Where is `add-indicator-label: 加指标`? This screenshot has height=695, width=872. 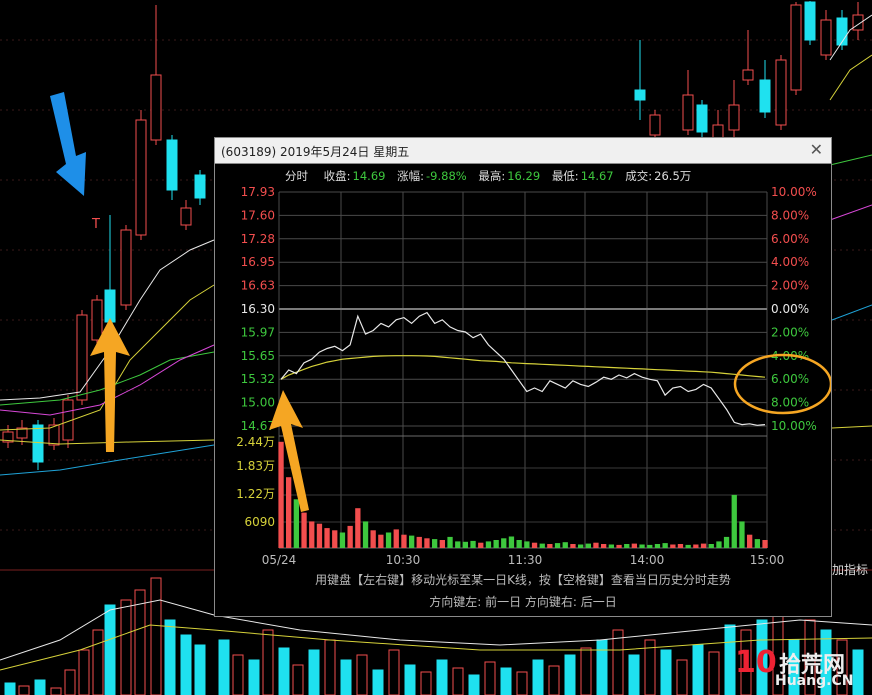 add-indicator-label: 加指标 is located at coordinates (850, 570).